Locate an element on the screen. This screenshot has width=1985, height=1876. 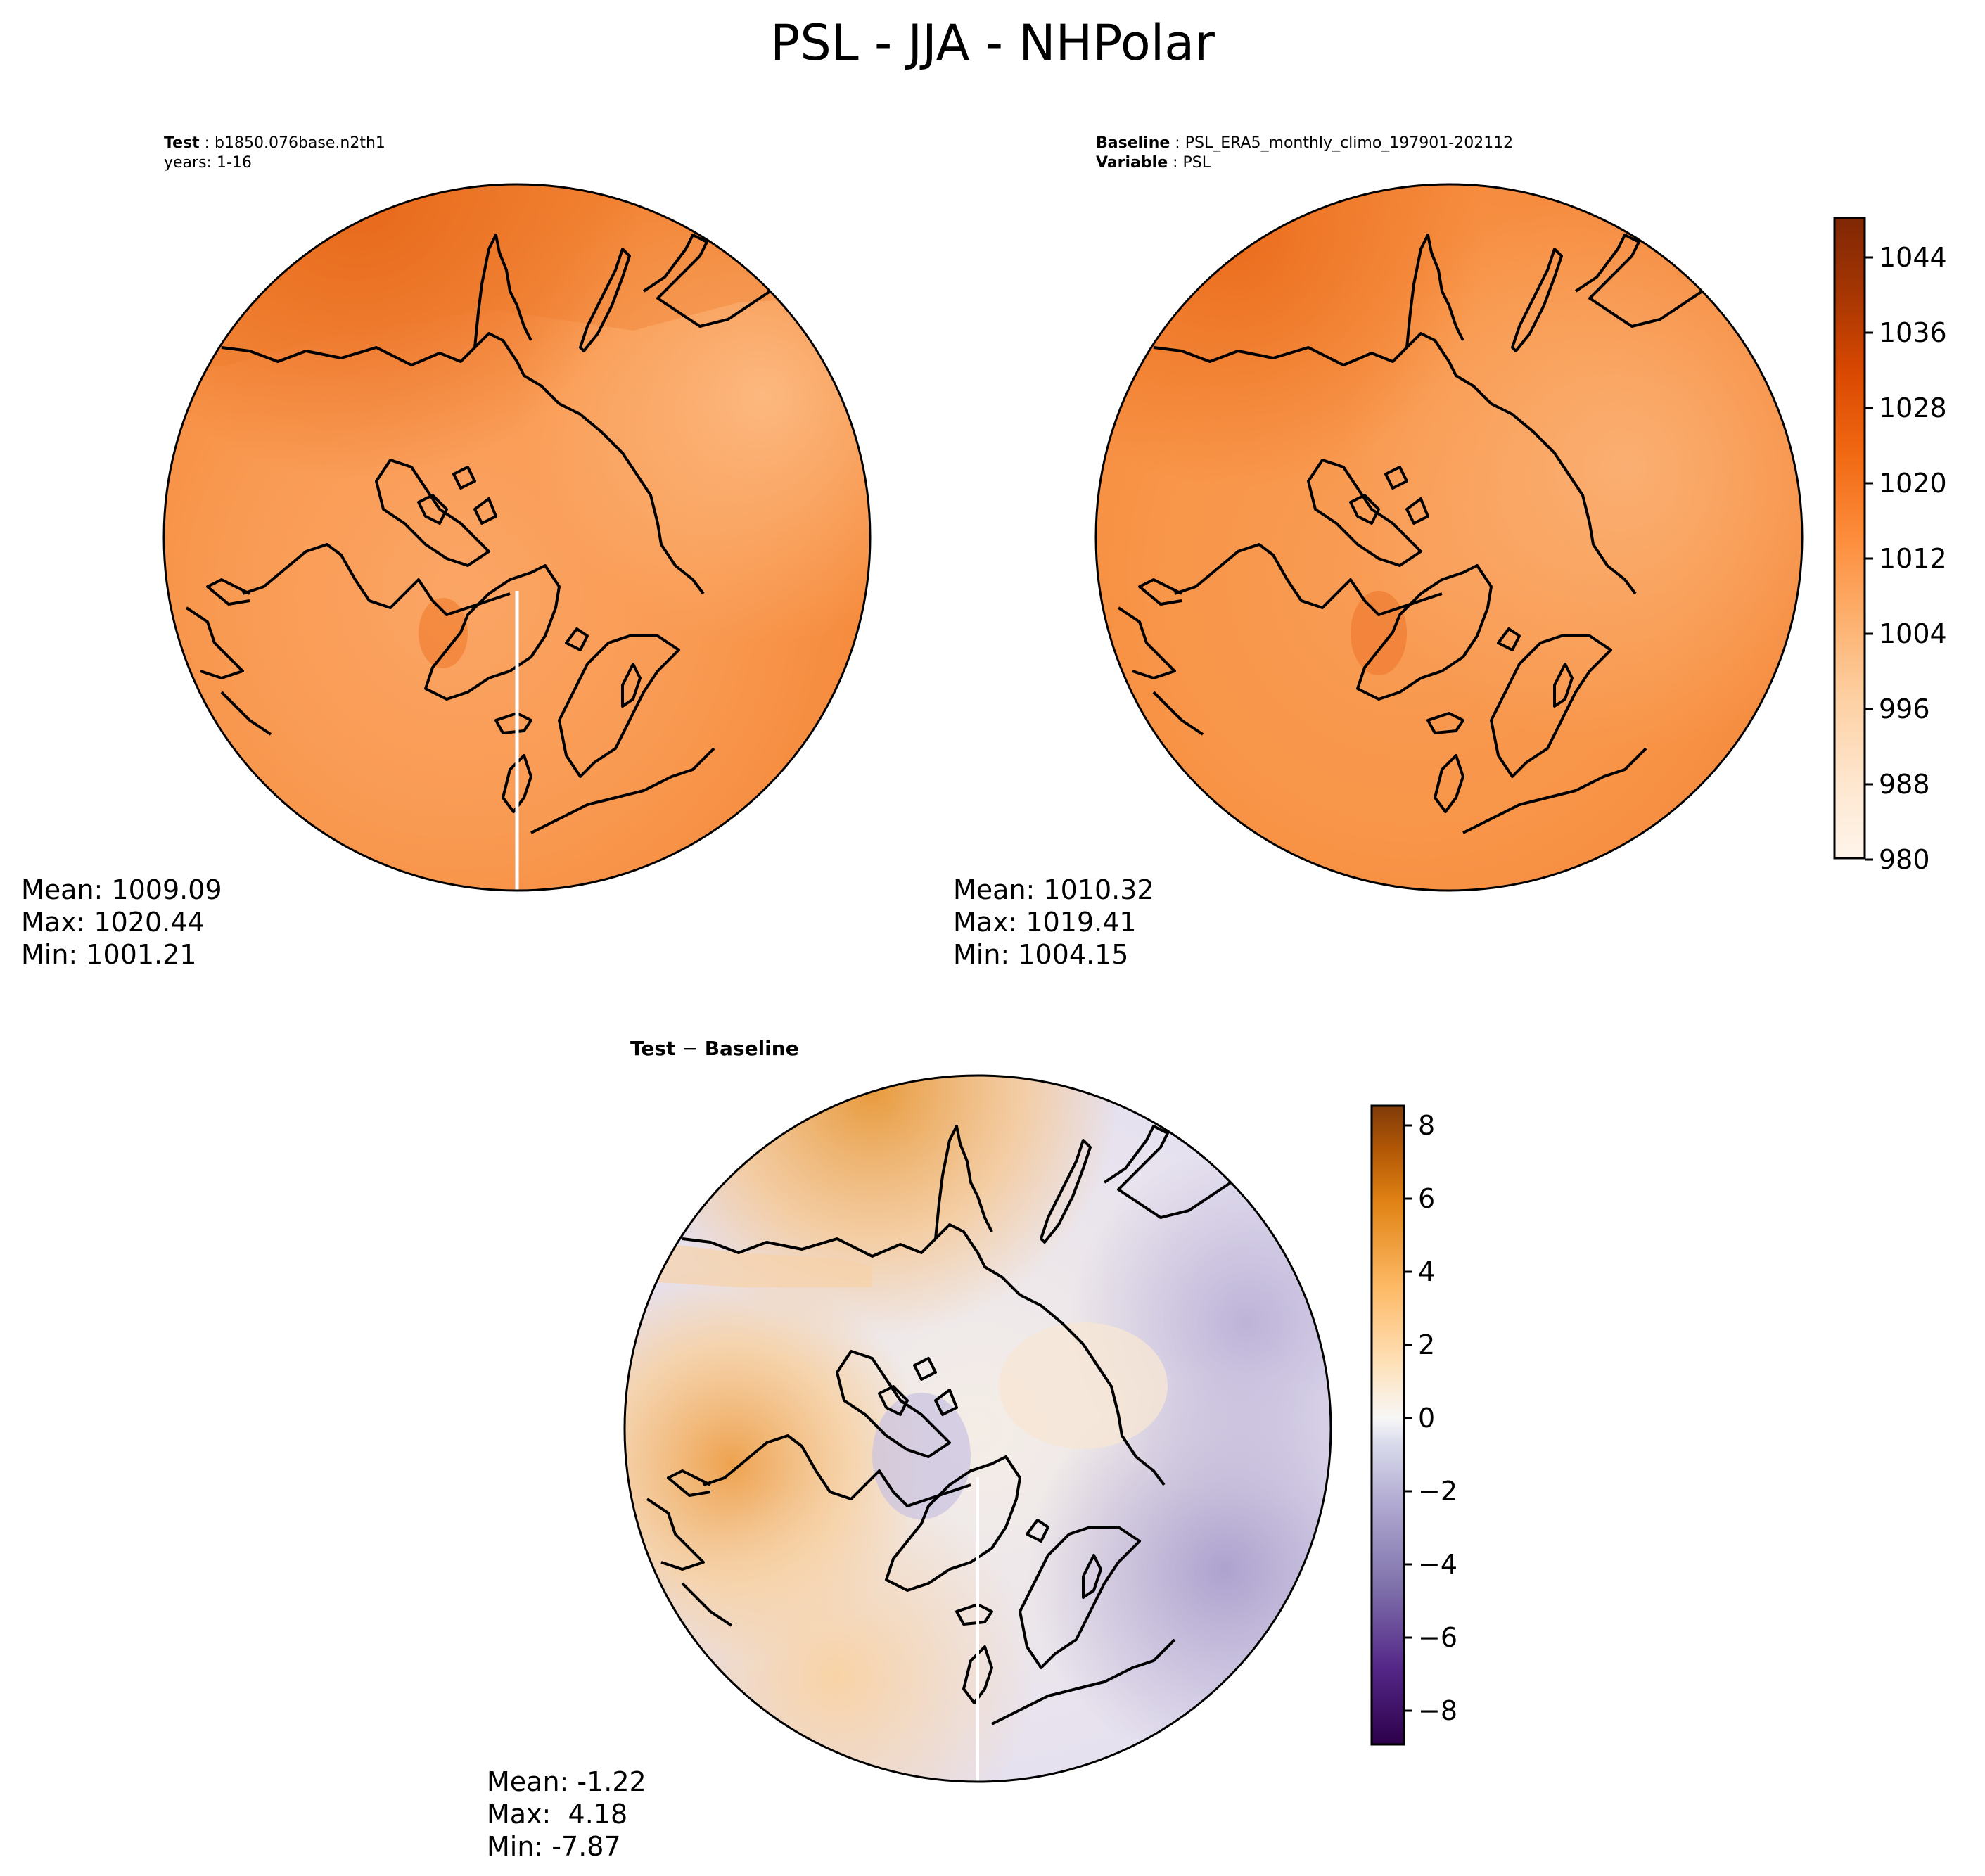
test-map is located at coordinates (517, 537).